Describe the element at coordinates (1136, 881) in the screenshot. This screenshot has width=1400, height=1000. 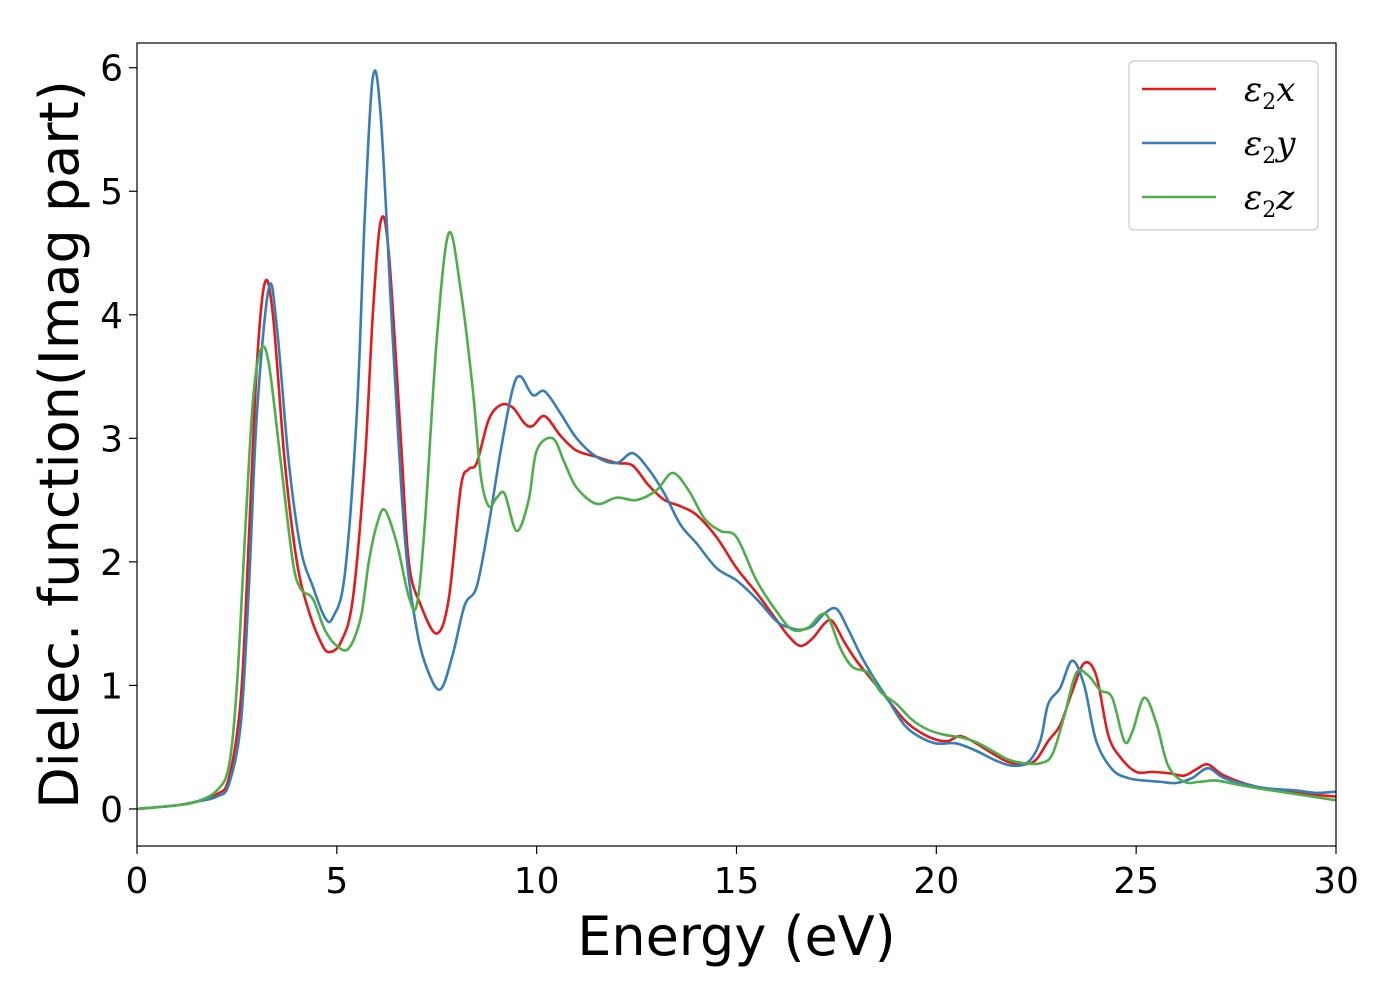
I see `x-tick-label: 25` at that location.